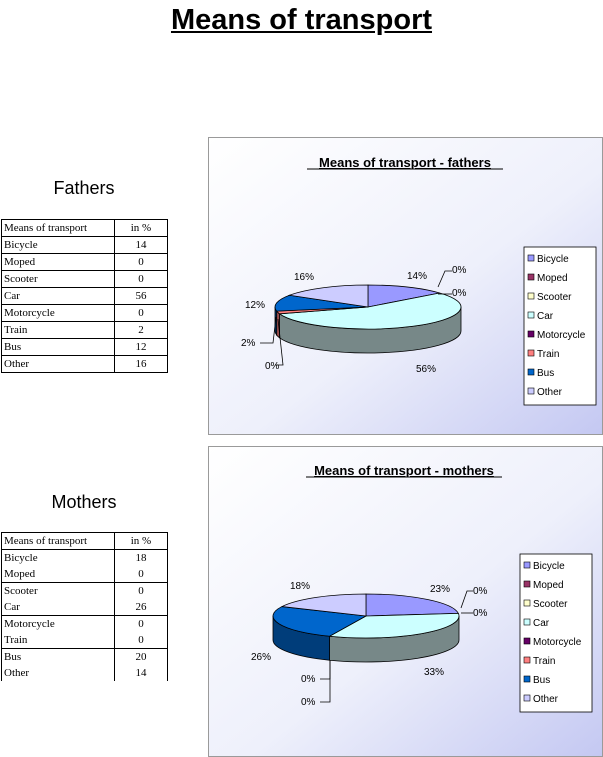 This screenshot has width=603, height=757. What do you see at coordinates (141, 656) in the screenshot?
I see `table-cell-value: 20` at bounding box center [141, 656].